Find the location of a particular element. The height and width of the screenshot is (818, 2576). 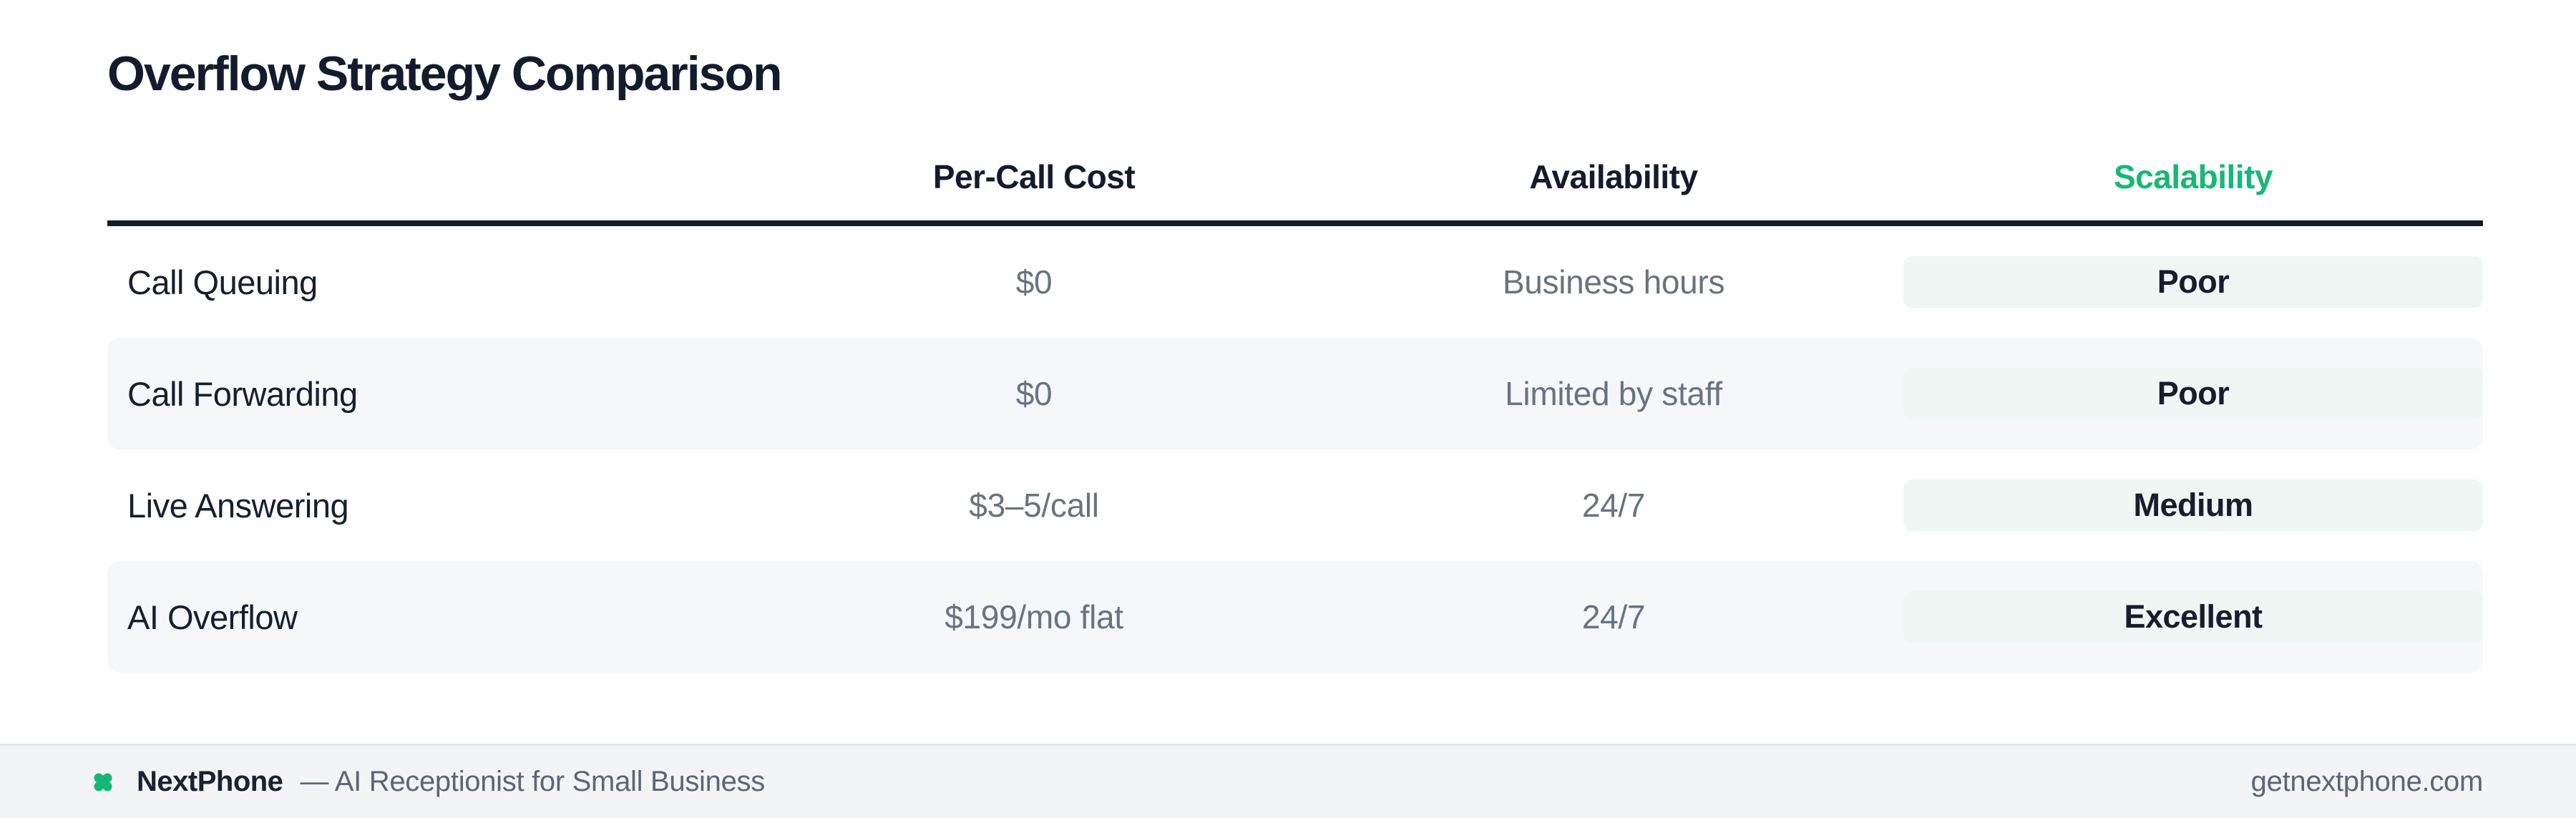

strategy-name: Call Forwarding is located at coordinates (242, 393).